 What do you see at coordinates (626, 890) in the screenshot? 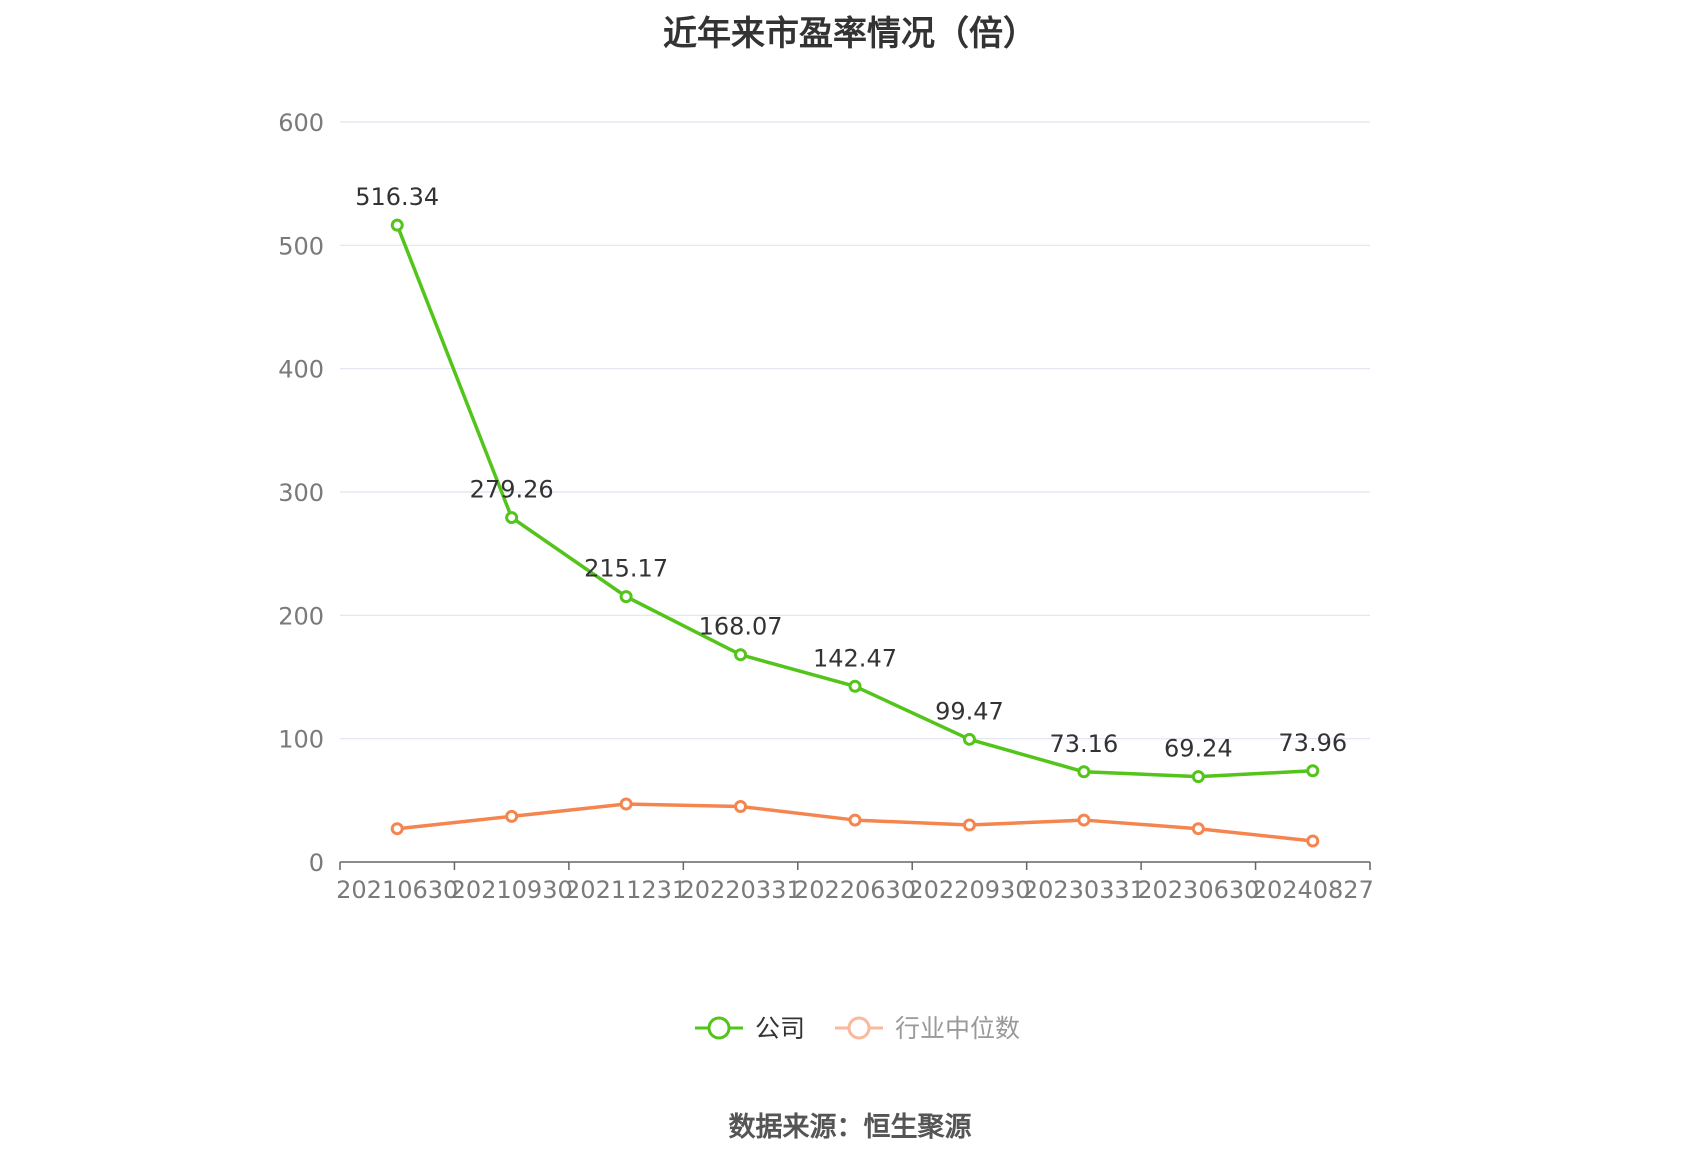
I see `x-tick-label: 20211231` at bounding box center [626, 890].